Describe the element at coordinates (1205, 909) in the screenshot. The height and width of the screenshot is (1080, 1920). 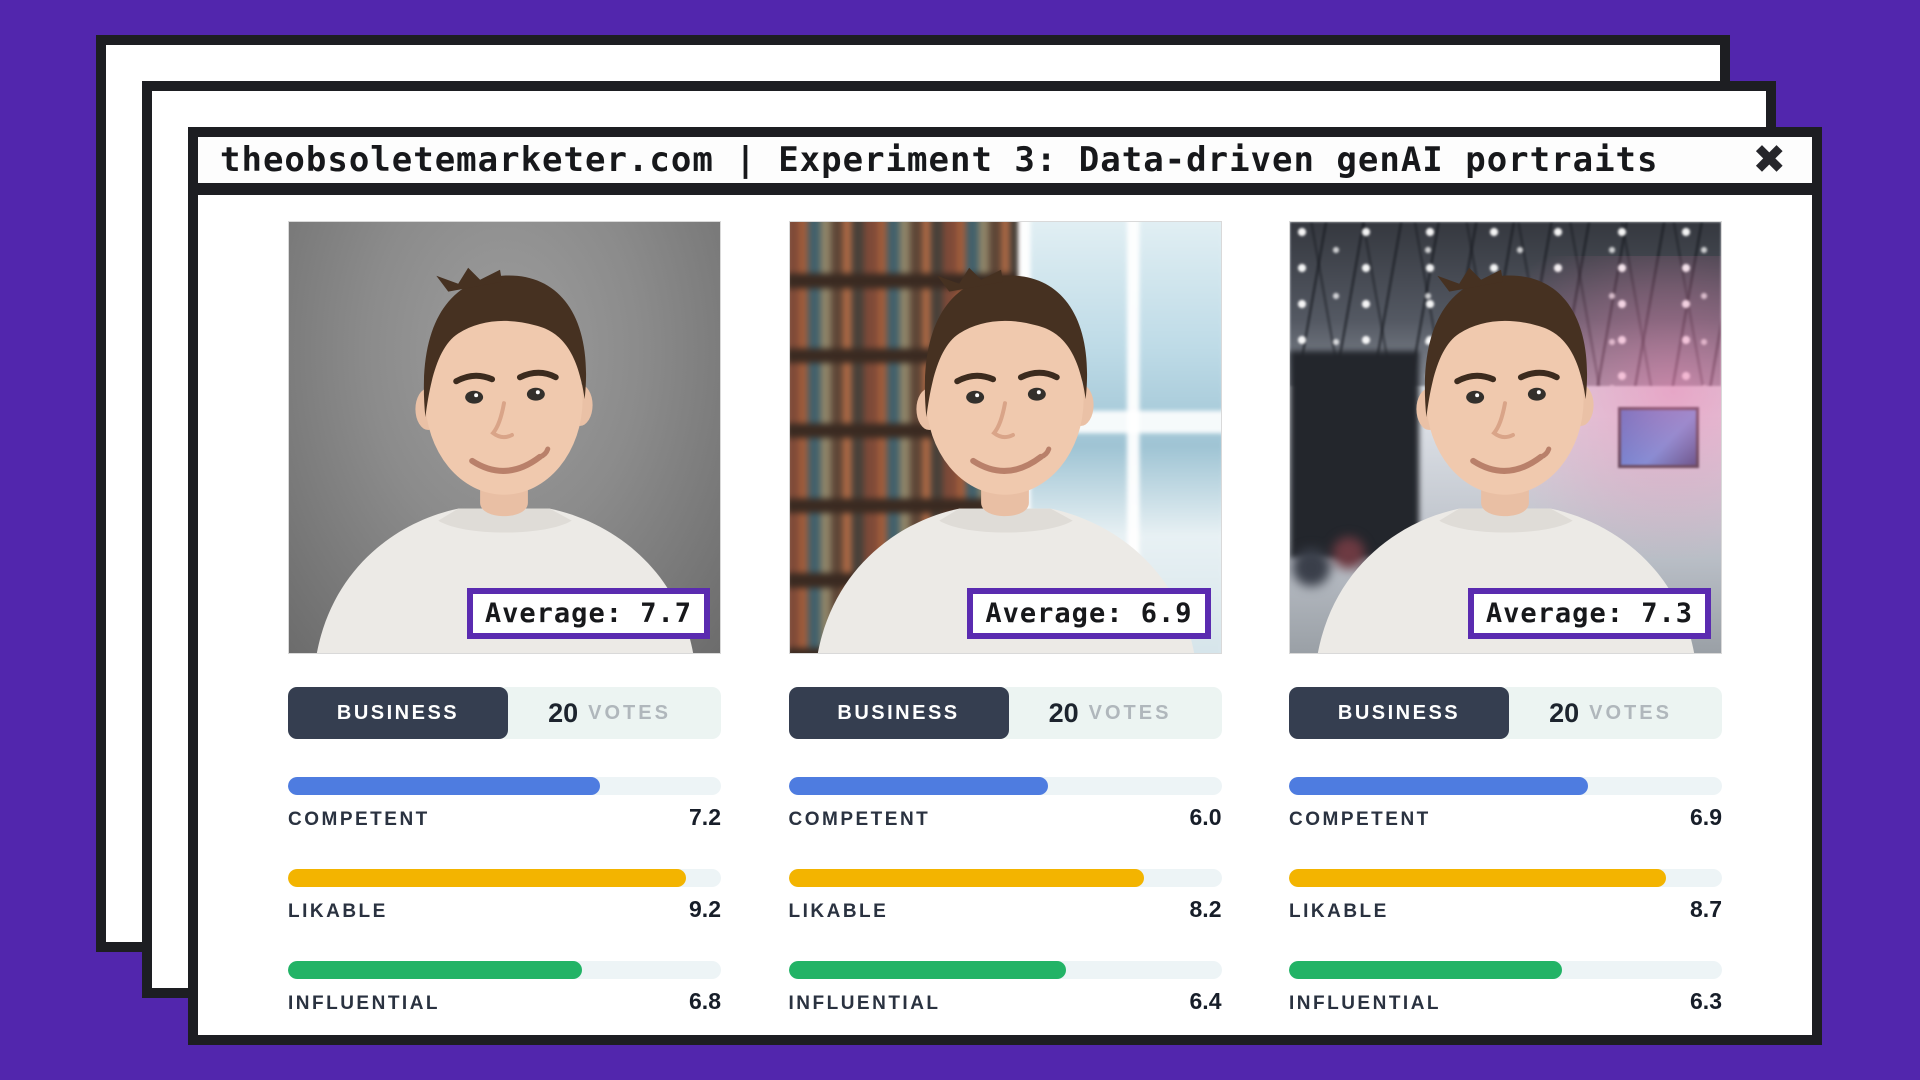
I see `metric-value: 8.2` at that location.